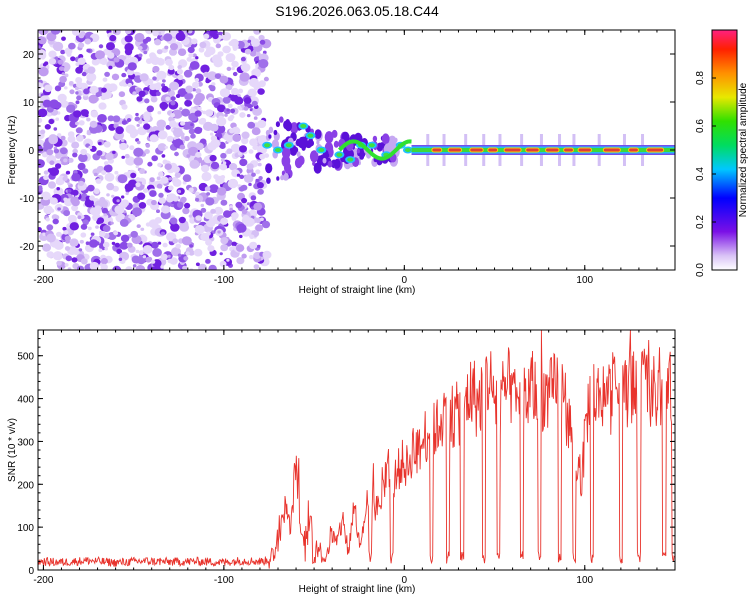 The width and height of the screenshot is (750, 600). What do you see at coordinates (724, 150) in the screenshot?
I see `colorbar-frame` at bounding box center [724, 150].